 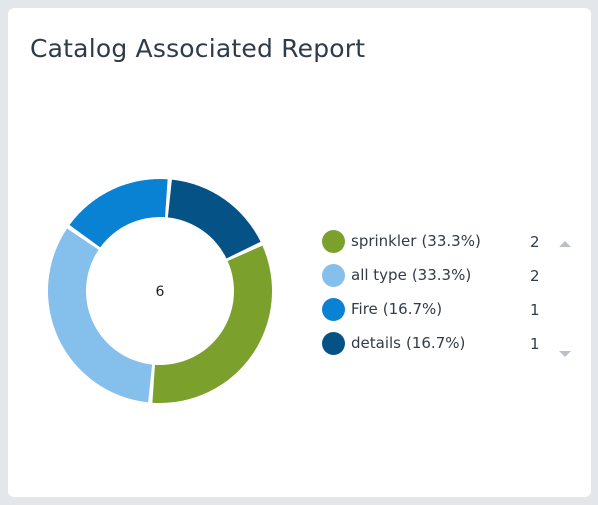 I want to click on legend-item-sprinkler: sprinkler (33.3%) 2, so click(x=447, y=245).